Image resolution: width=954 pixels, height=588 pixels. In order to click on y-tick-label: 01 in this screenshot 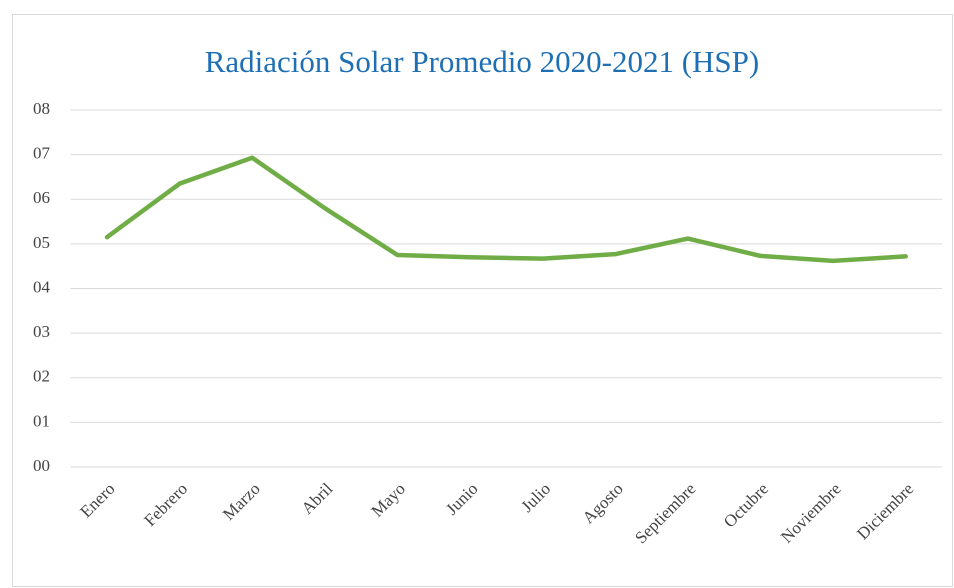, I will do `click(41, 420)`.